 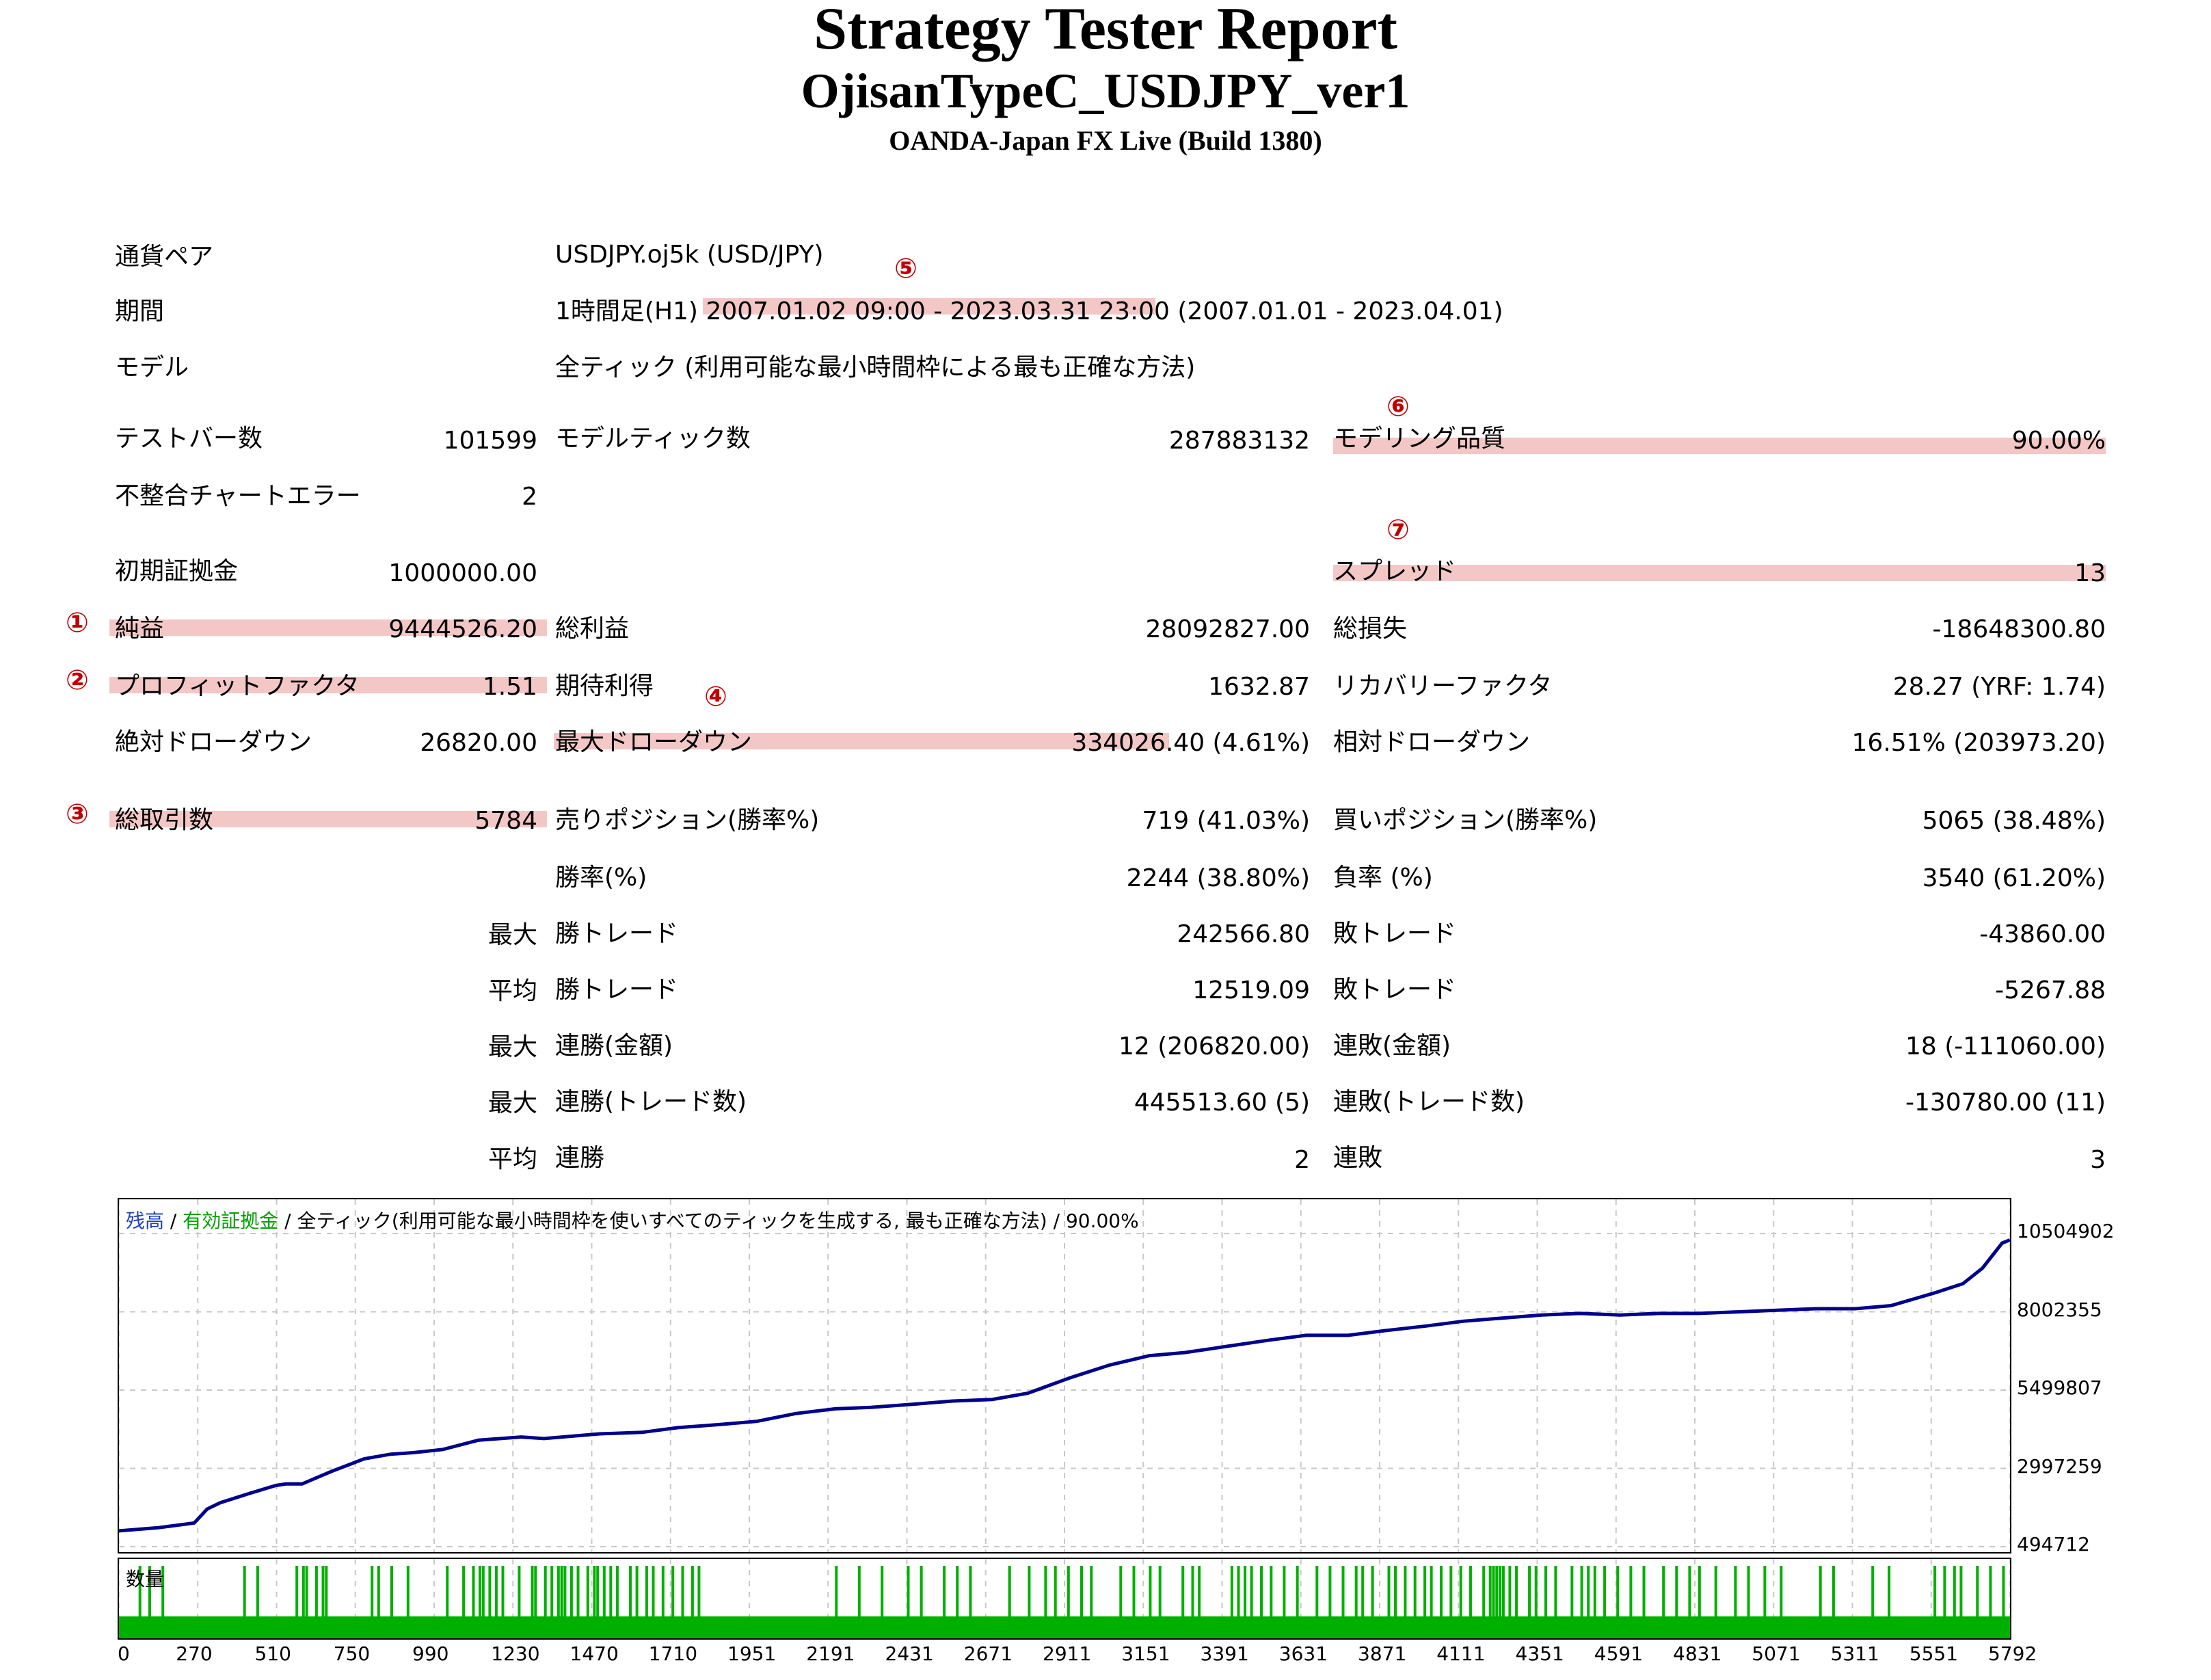 I want to click on model-label: モデル, so click(x=152, y=368).